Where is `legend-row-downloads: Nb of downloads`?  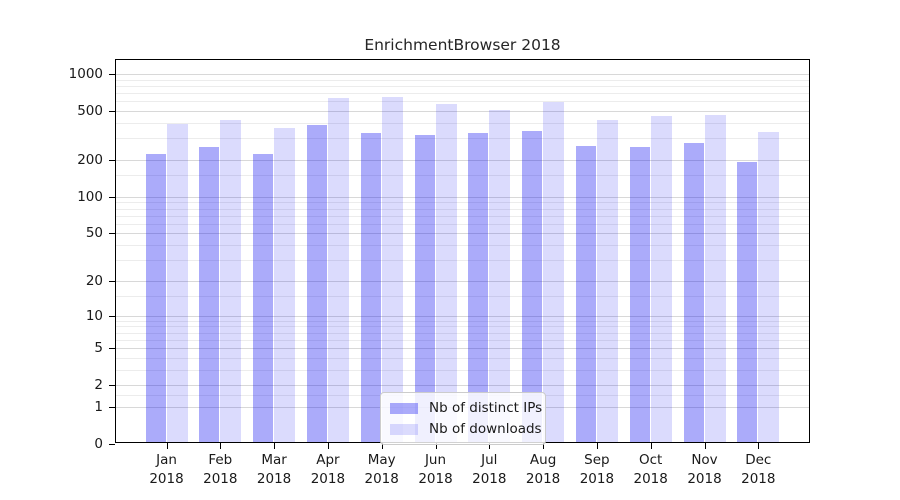 legend-row-downloads: Nb of downloads is located at coordinates (466, 429).